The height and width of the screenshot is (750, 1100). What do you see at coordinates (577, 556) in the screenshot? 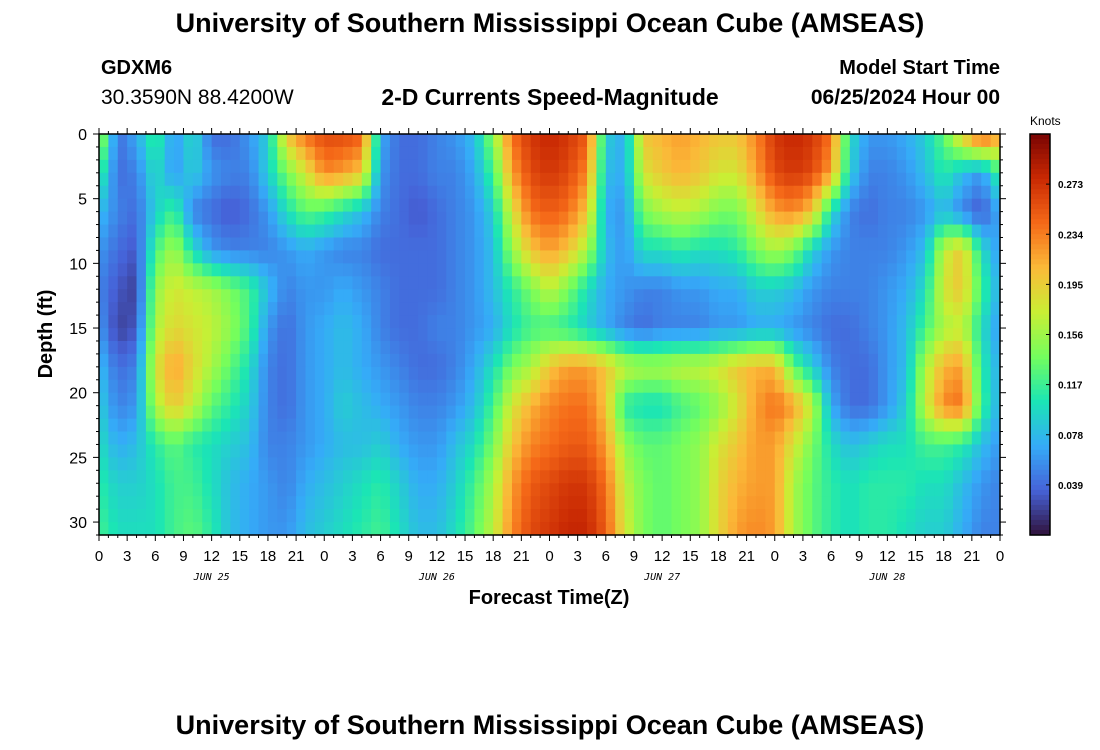
I see `x-tick-label: 3` at bounding box center [577, 556].